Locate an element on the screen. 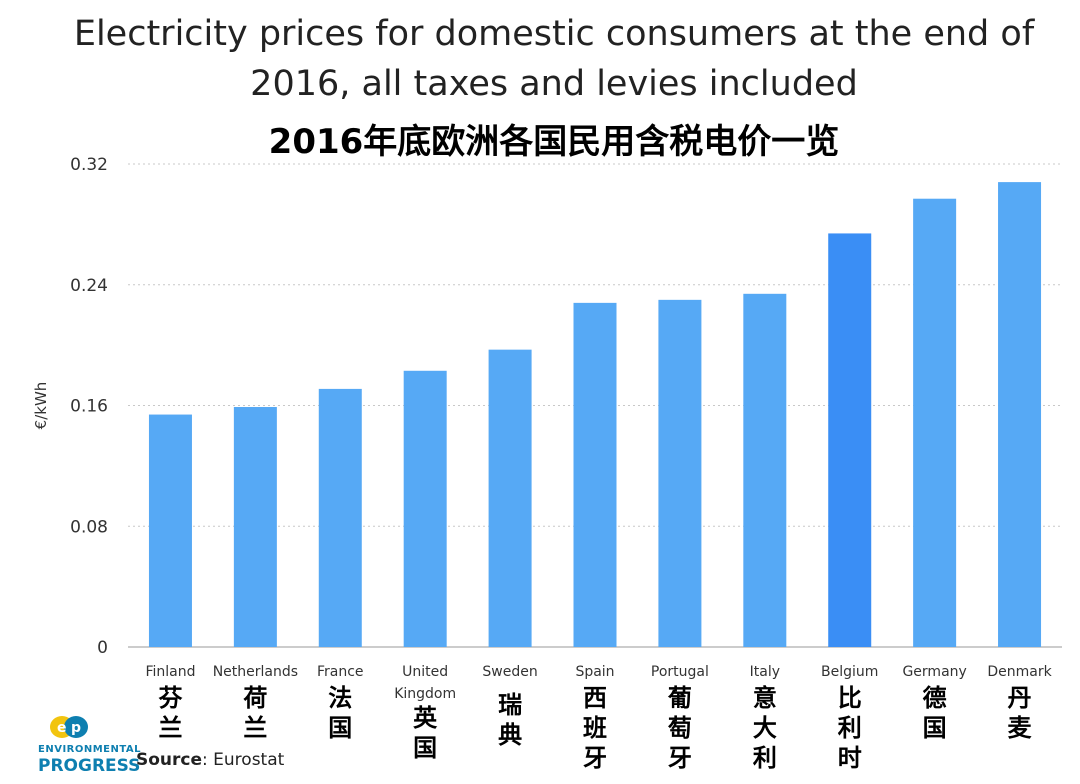 This screenshot has height=784, width=1080. bar-united-kingdom is located at coordinates (425, 508).